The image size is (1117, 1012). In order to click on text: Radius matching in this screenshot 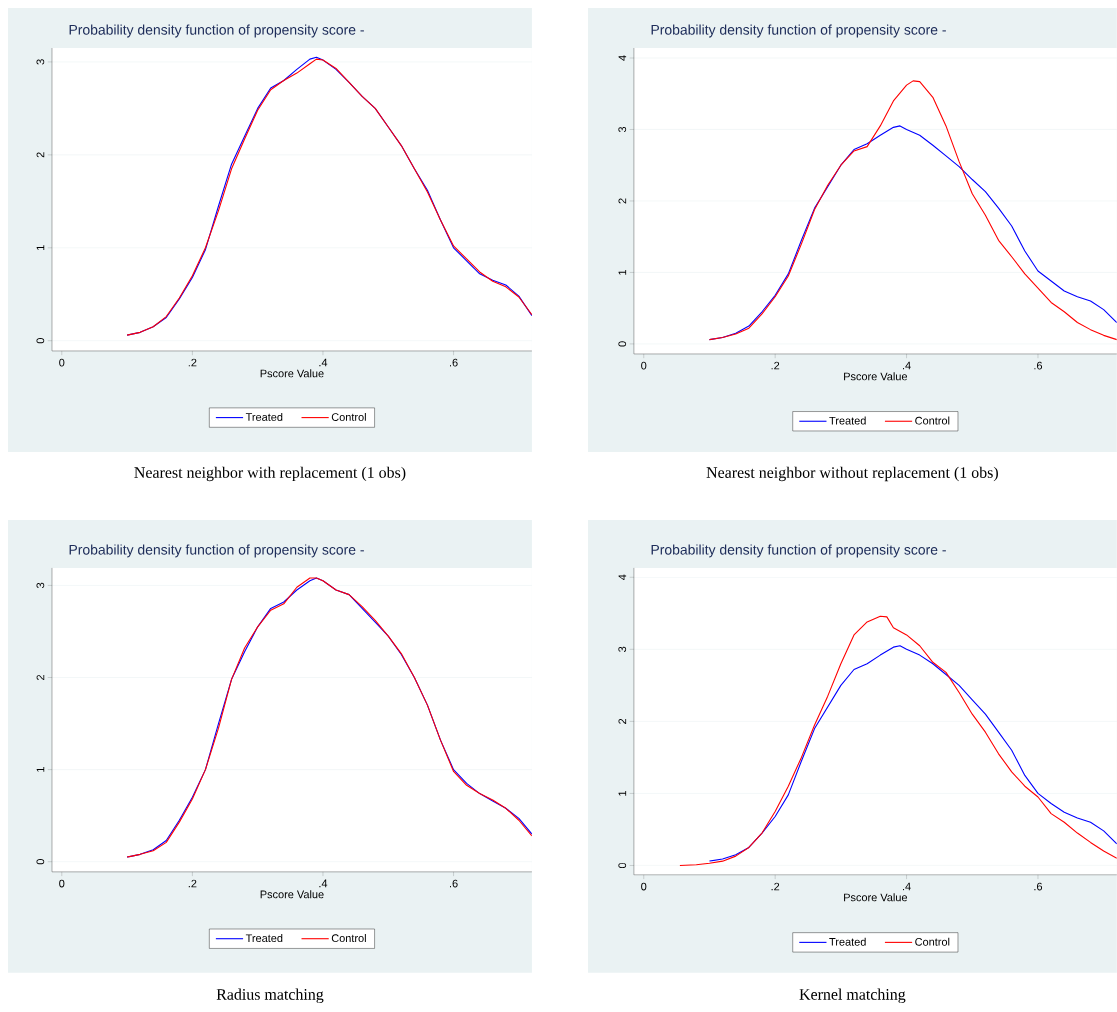, I will do `click(270, 996)`.